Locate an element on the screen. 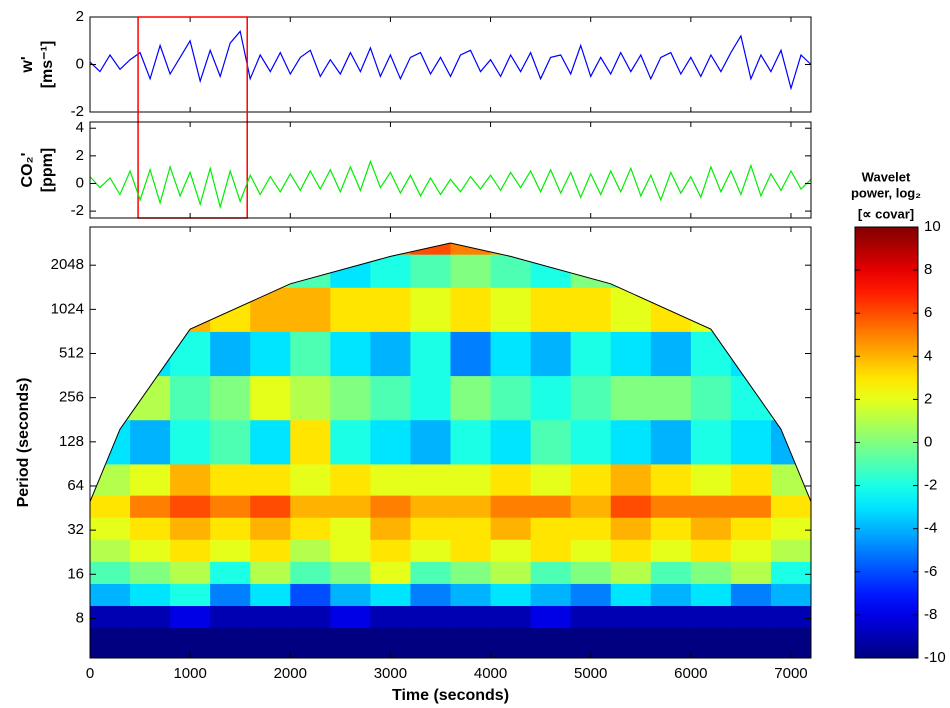 The width and height of the screenshot is (950, 708). y-tick-label: 128 is located at coordinates (71, 441).